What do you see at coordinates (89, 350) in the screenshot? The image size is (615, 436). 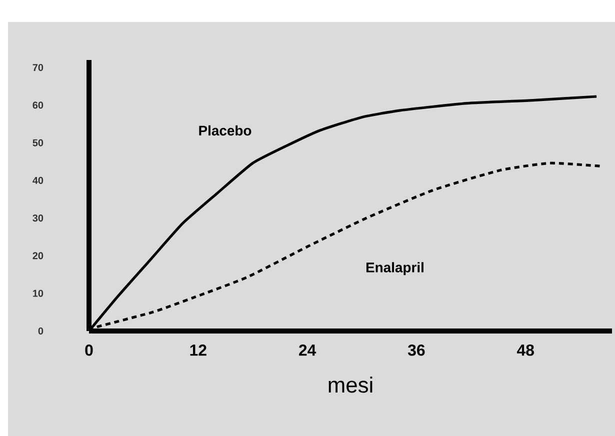 I see `x-tick-label: 0` at bounding box center [89, 350].